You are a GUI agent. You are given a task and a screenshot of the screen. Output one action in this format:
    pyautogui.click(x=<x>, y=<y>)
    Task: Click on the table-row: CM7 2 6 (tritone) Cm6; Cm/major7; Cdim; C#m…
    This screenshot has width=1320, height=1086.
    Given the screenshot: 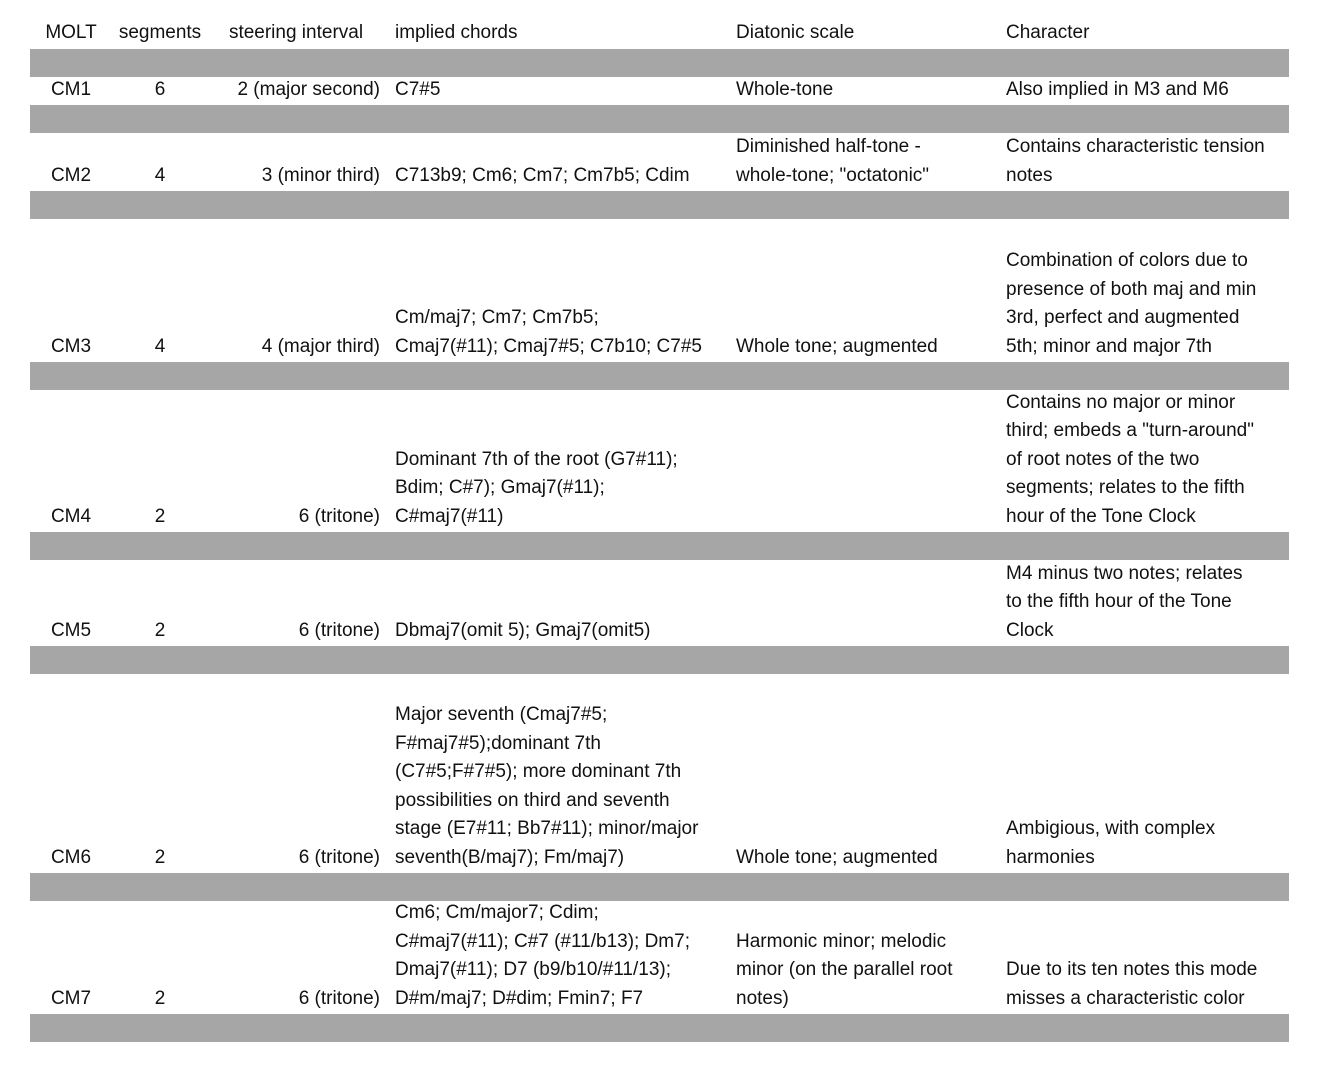 What is the action you would take?
    pyautogui.click(x=659, y=957)
    